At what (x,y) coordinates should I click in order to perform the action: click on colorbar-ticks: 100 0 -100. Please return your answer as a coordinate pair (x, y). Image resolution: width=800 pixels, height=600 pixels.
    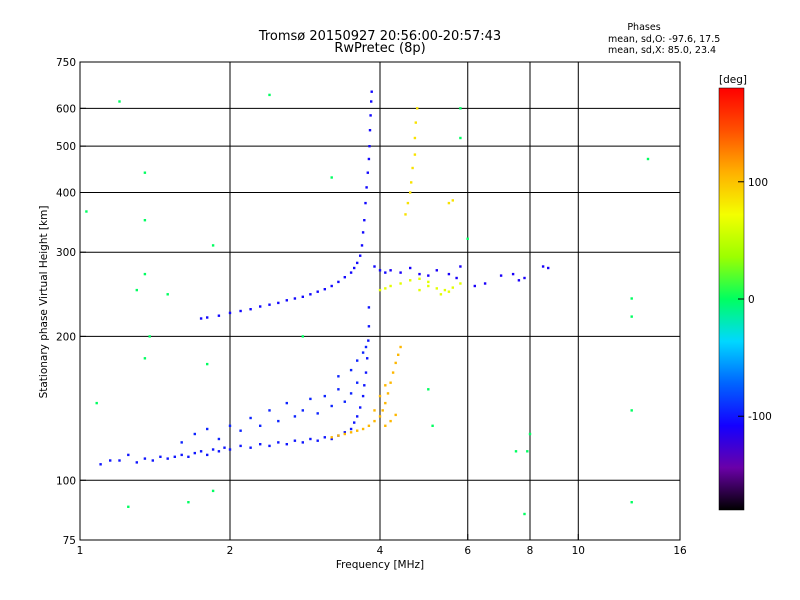
    Looking at the image, I should click on (755, 300).